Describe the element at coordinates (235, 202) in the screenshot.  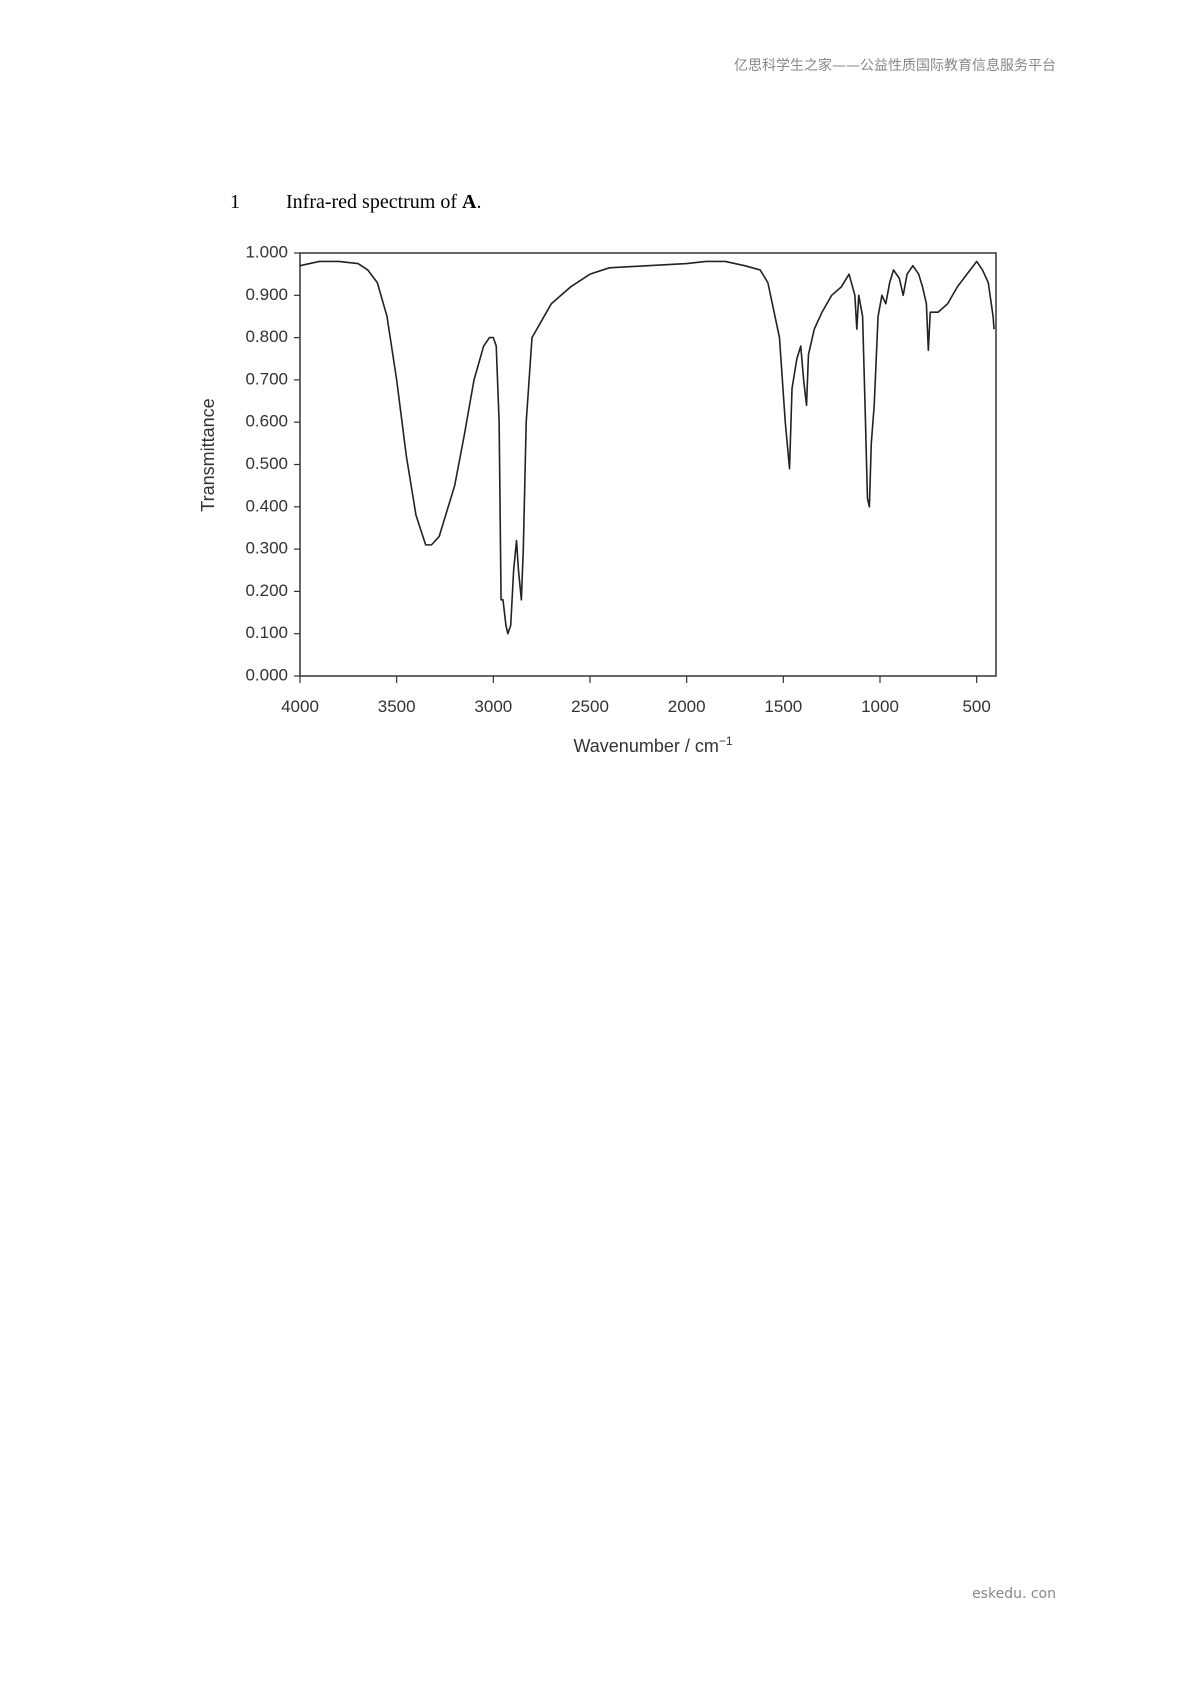
I see `caption-number: 1` at that location.